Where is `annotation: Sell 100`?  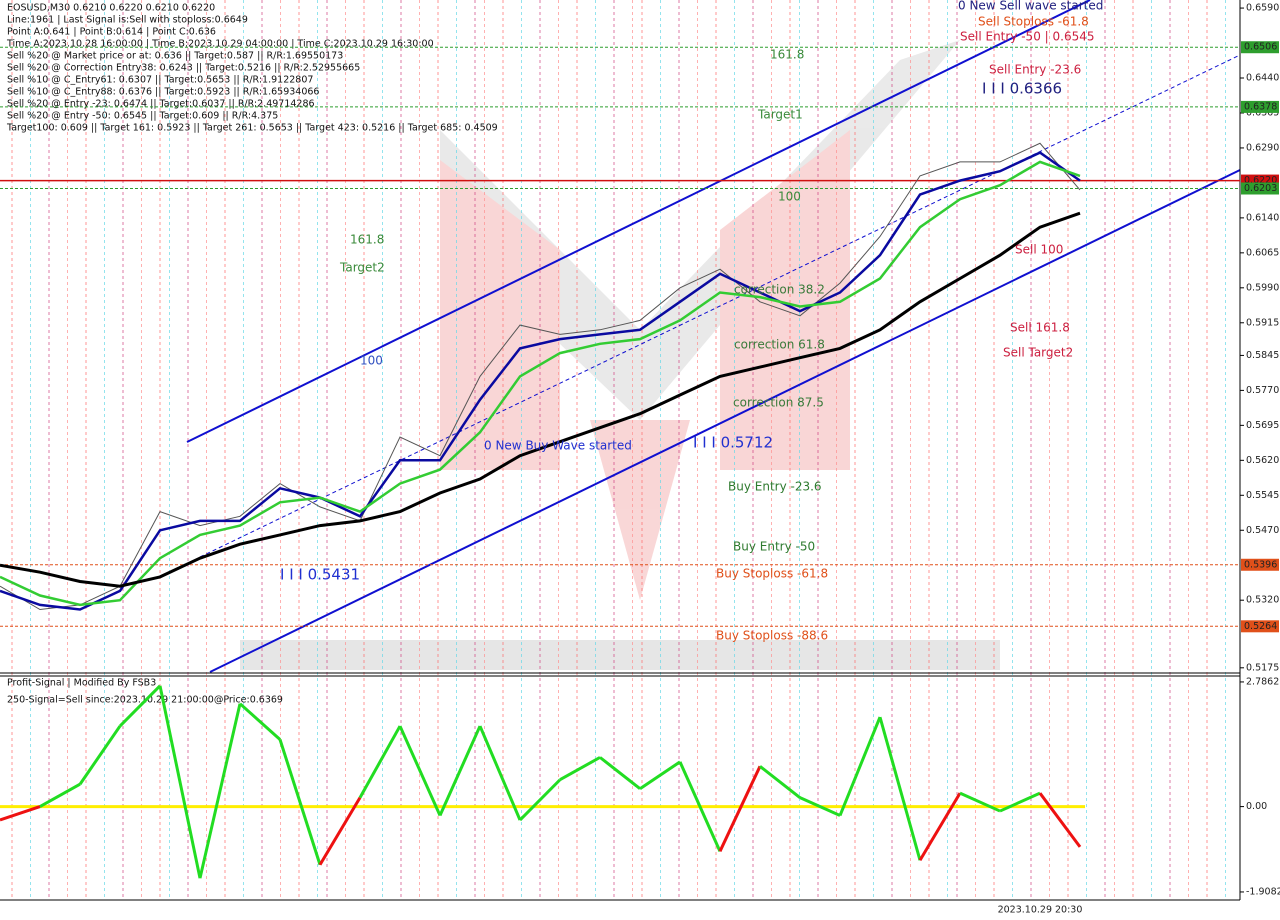
annotation: Sell 100 is located at coordinates (1039, 250).